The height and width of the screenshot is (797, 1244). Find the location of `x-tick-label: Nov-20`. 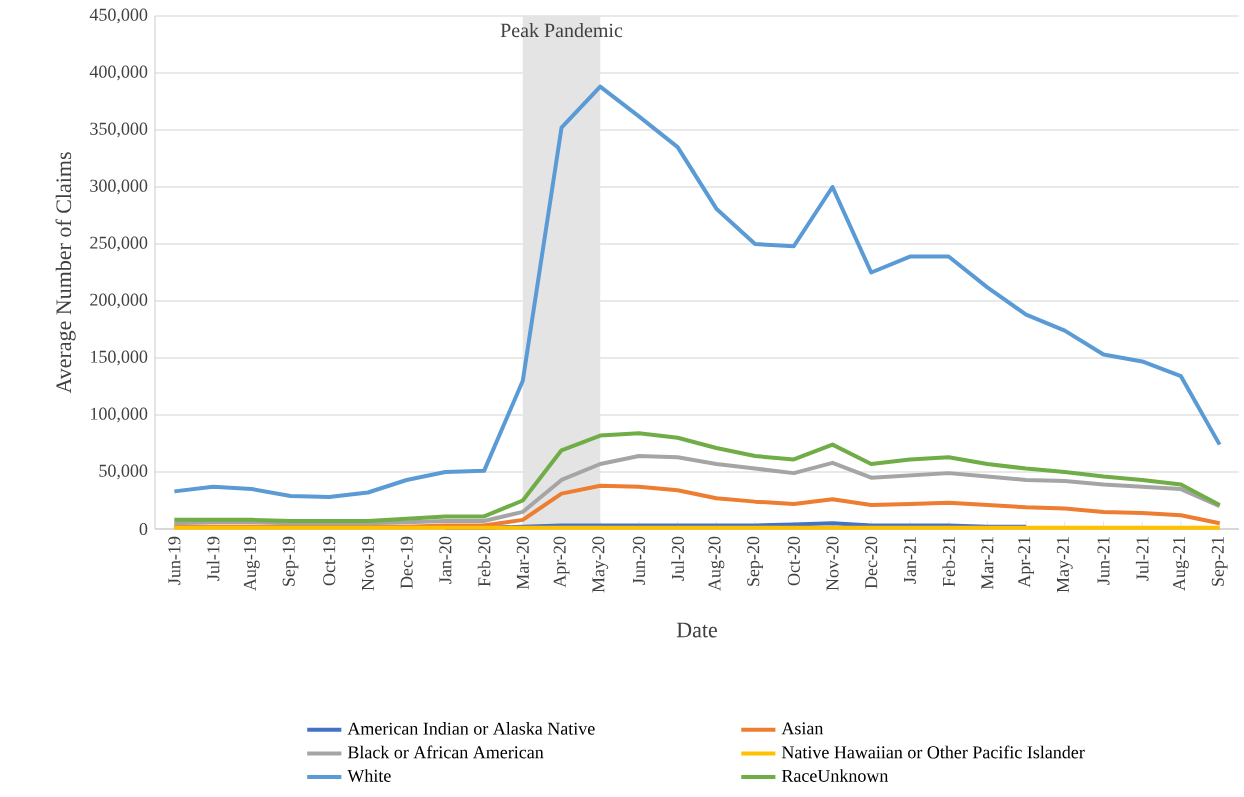

x-tick-label: Nov-20 is located at coordinates (832, 563).